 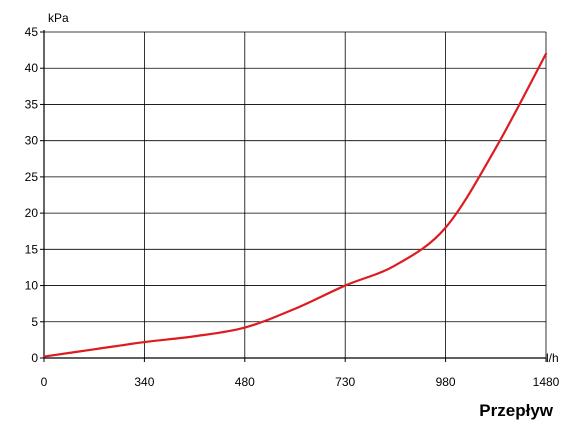 What do you see at coordinates (34, 358) in the screenshot?
I see `y-tick-label: 0` at bounding box center [34, 358].